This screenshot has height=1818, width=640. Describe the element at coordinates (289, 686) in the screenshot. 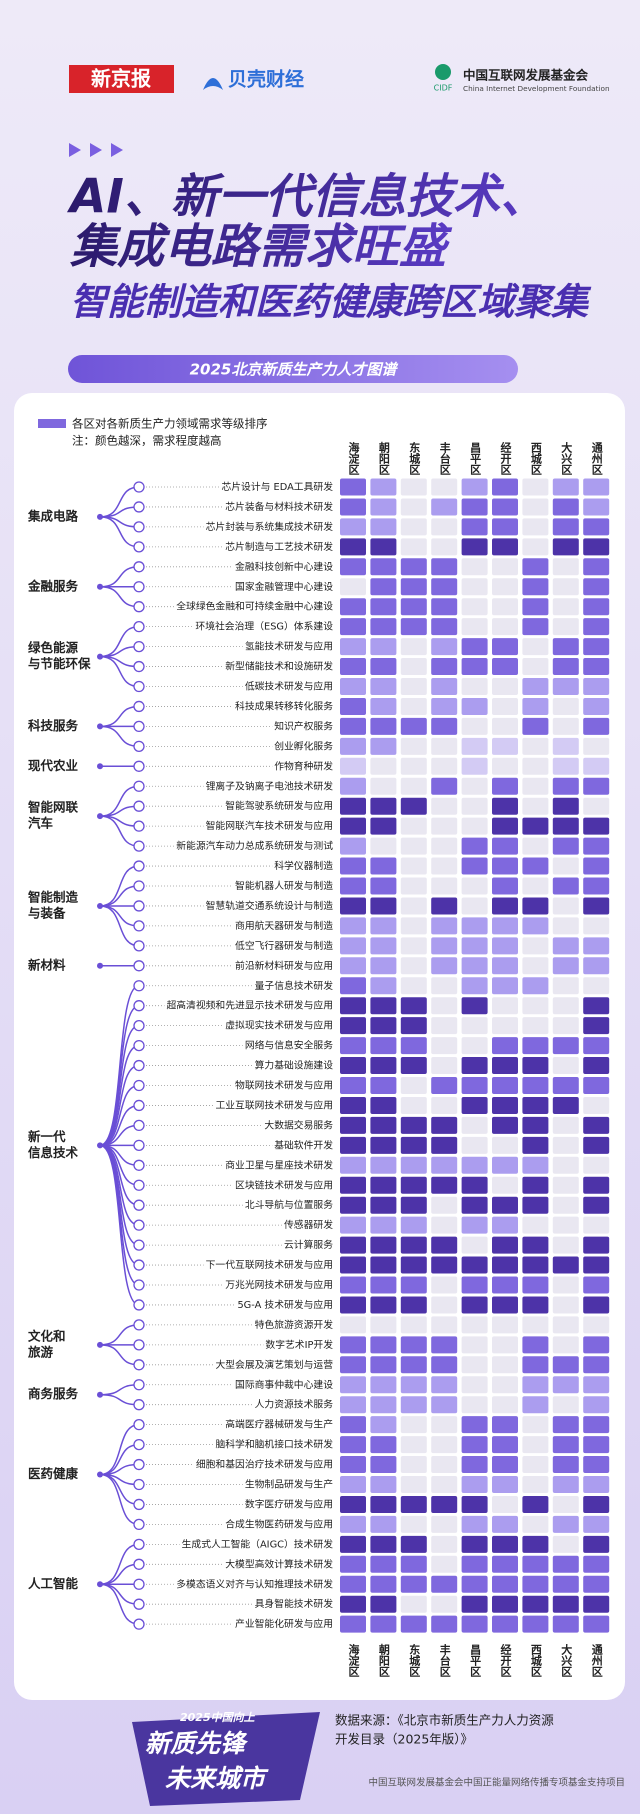

I see `row-label: 低碳技术研发与应用` at that location.